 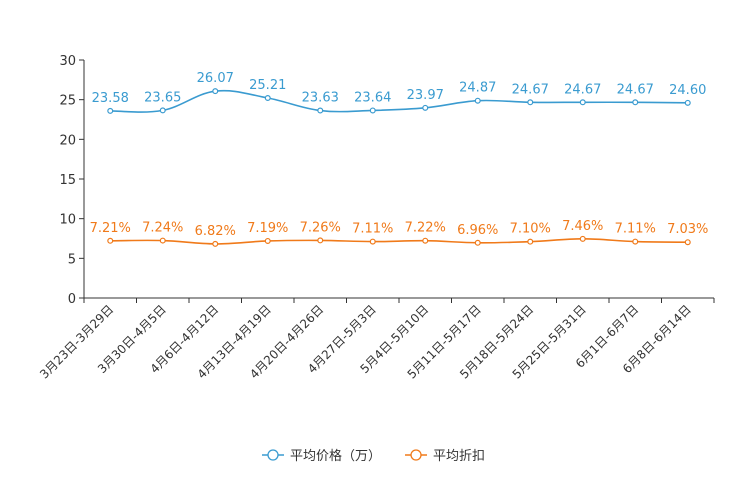 I want to click on data-label: 7.22%, so click(x=425, y=228).